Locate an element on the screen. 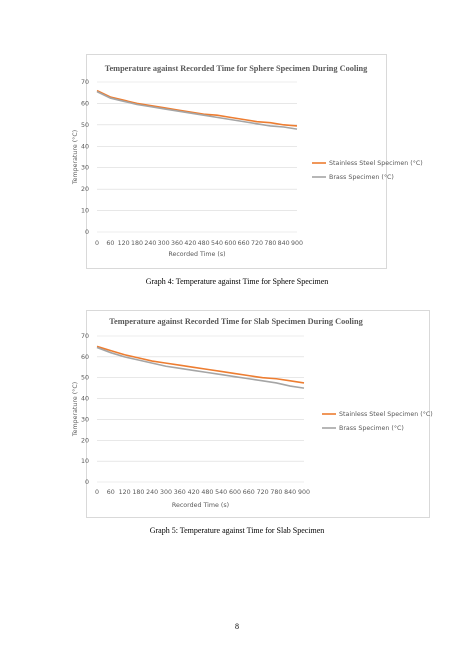 This screenshot has height=670, width=474. page-number: 8 is located at coordinates (237, 626).